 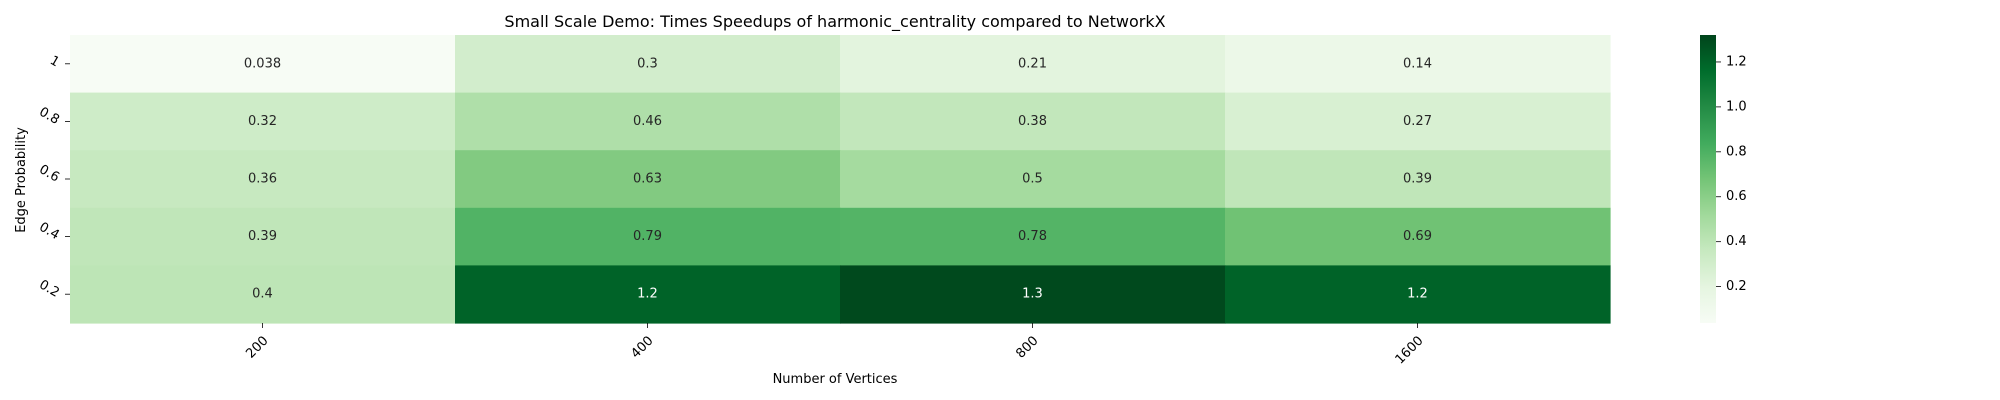 What do you see at coordinates (1736, 106) in the screenshot?
I see `colorbar-tick-label: 1.0` at bounding box center [1736, 106].